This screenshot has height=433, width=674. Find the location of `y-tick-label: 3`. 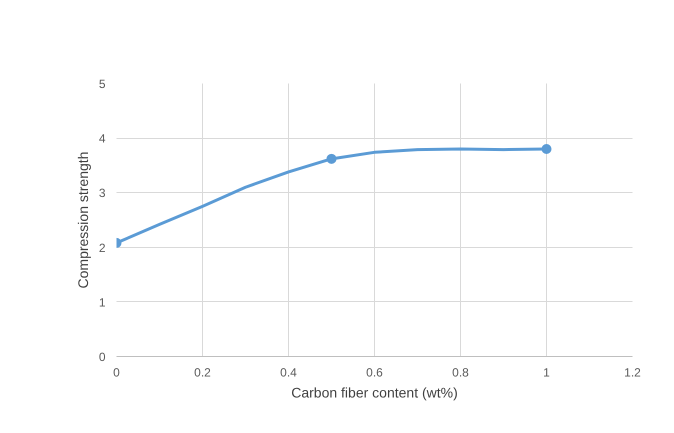

y-tick-label: 3 is located at coordinates (102, 193).